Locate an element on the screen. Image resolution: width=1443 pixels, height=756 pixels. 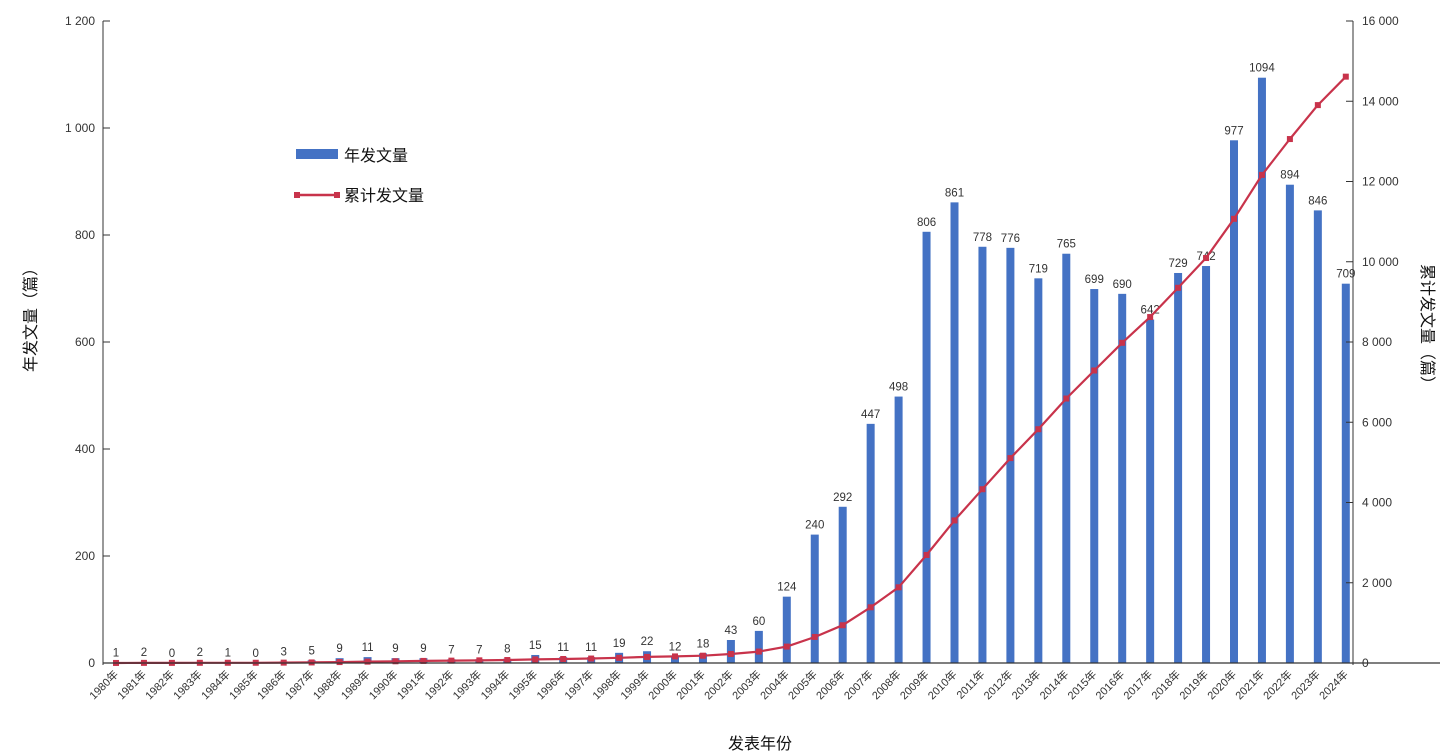
bar-value-label: 12 is located at coordinates (675, 648).